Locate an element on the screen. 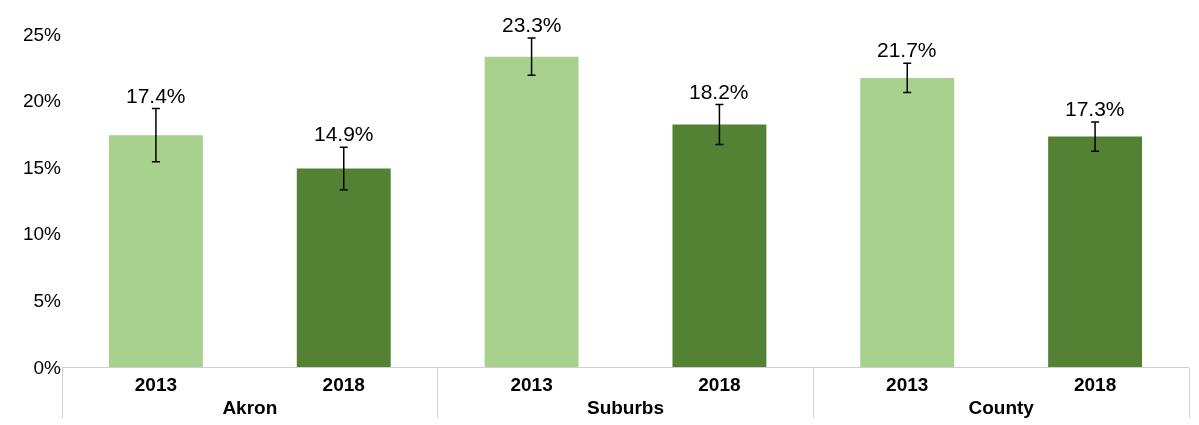 The height and width of the screenshot is (425, 1199). data-label: 17.3% is located at coordinates (1095, 108).